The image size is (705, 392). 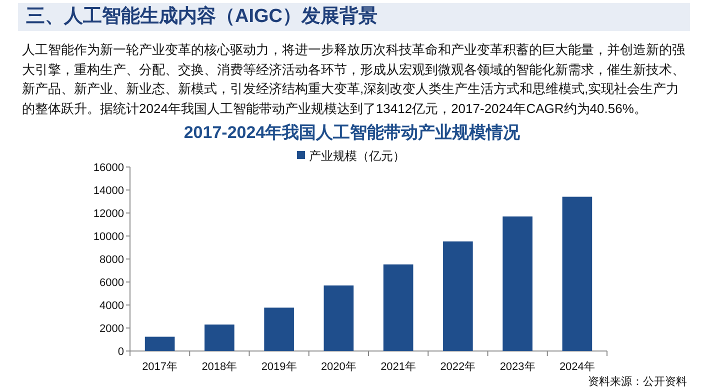 I want to click on y-tick-label: 16000, so click(x=108, y=168).